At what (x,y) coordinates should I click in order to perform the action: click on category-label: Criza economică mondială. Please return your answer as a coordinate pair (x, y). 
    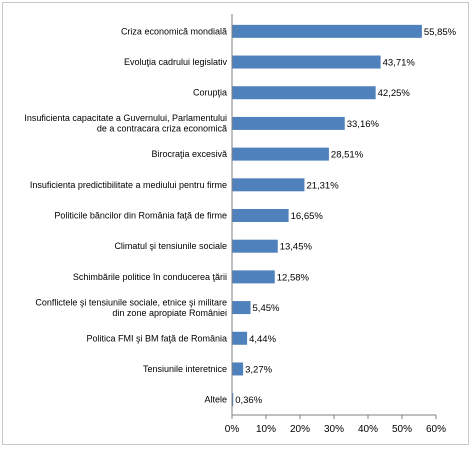
    Looking at the image, I should click on (174, 31).